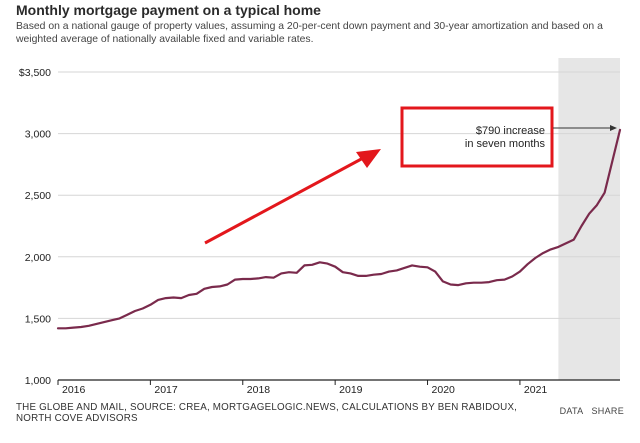  I want to click on y-tick-label: 1,500, so click(38, 319).